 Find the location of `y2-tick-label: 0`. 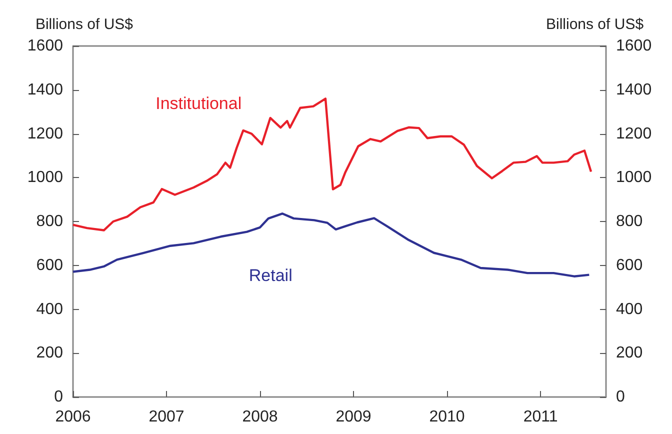

y2-tick-label: 0 is located at coordinates (620, 397).